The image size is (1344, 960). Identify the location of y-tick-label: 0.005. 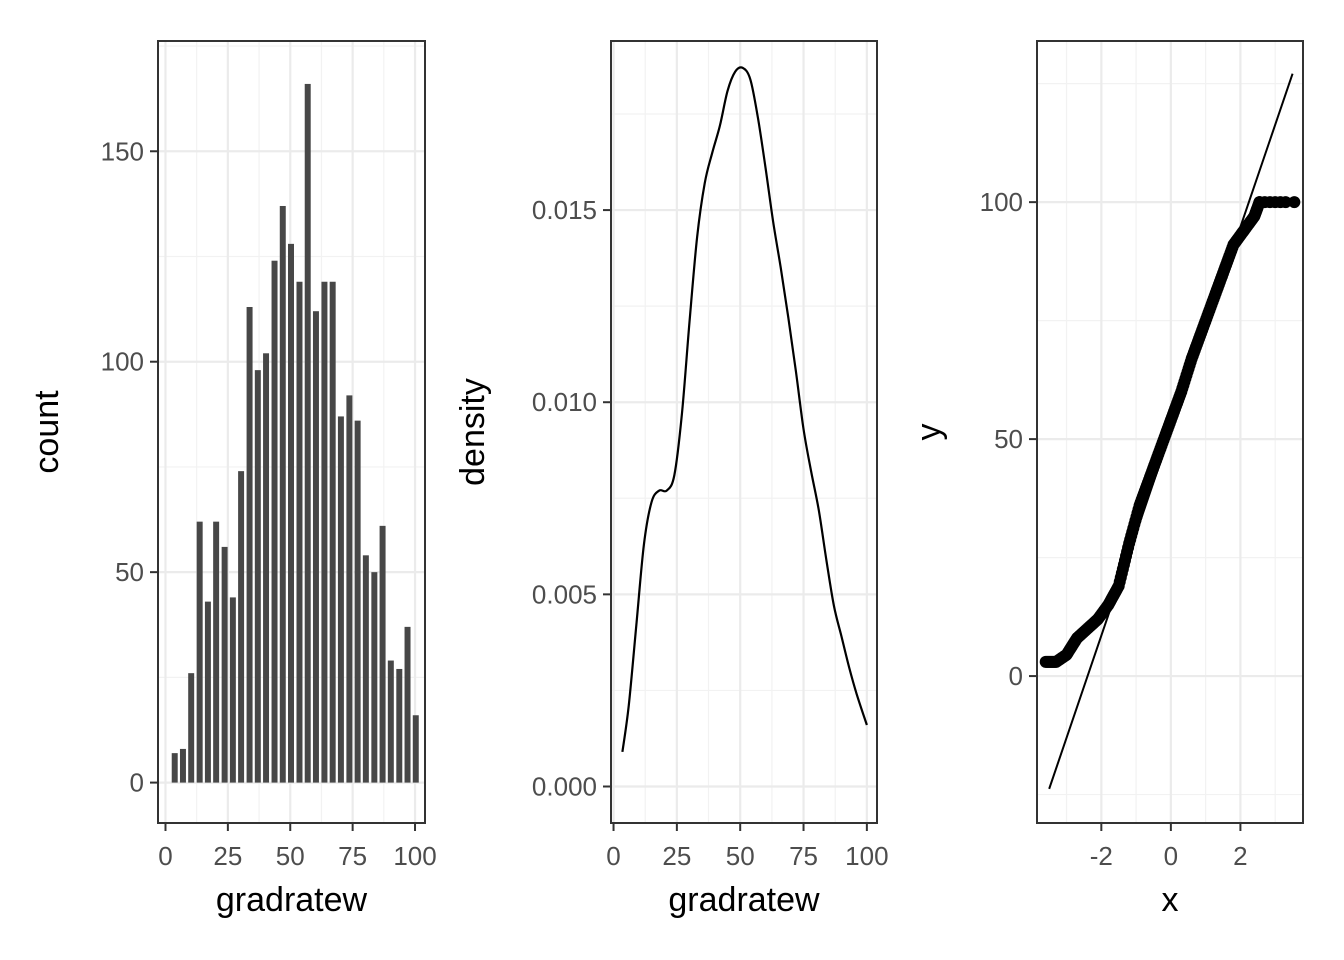
(564, 594).